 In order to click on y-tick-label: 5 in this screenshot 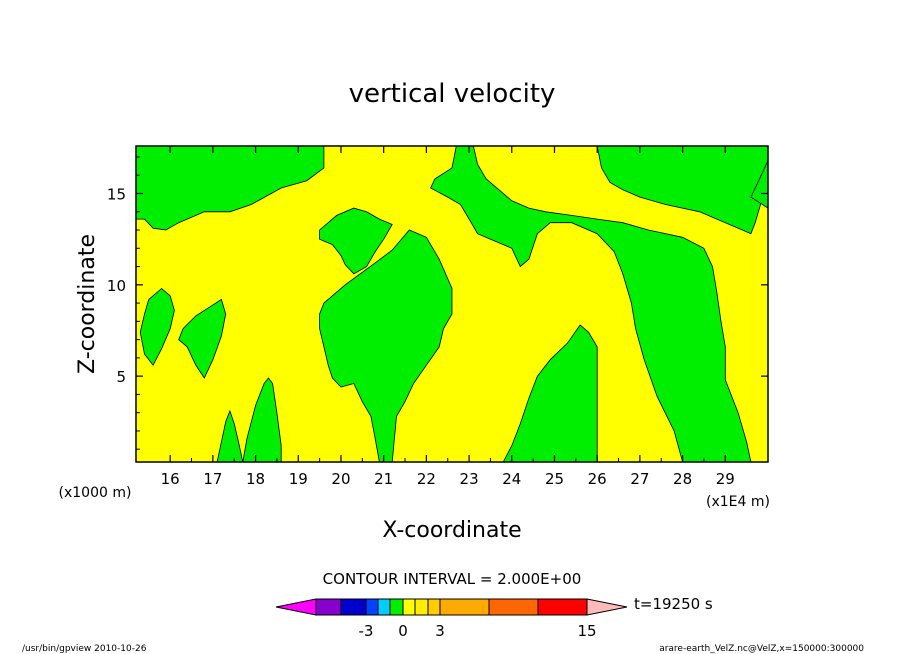, I will do `click(121, 377)`.